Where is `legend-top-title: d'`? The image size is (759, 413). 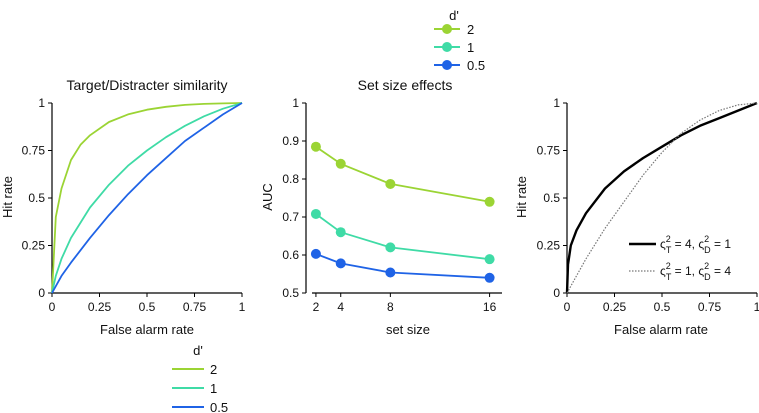
legend-top-title: d' is located at coordinates (454, 15).